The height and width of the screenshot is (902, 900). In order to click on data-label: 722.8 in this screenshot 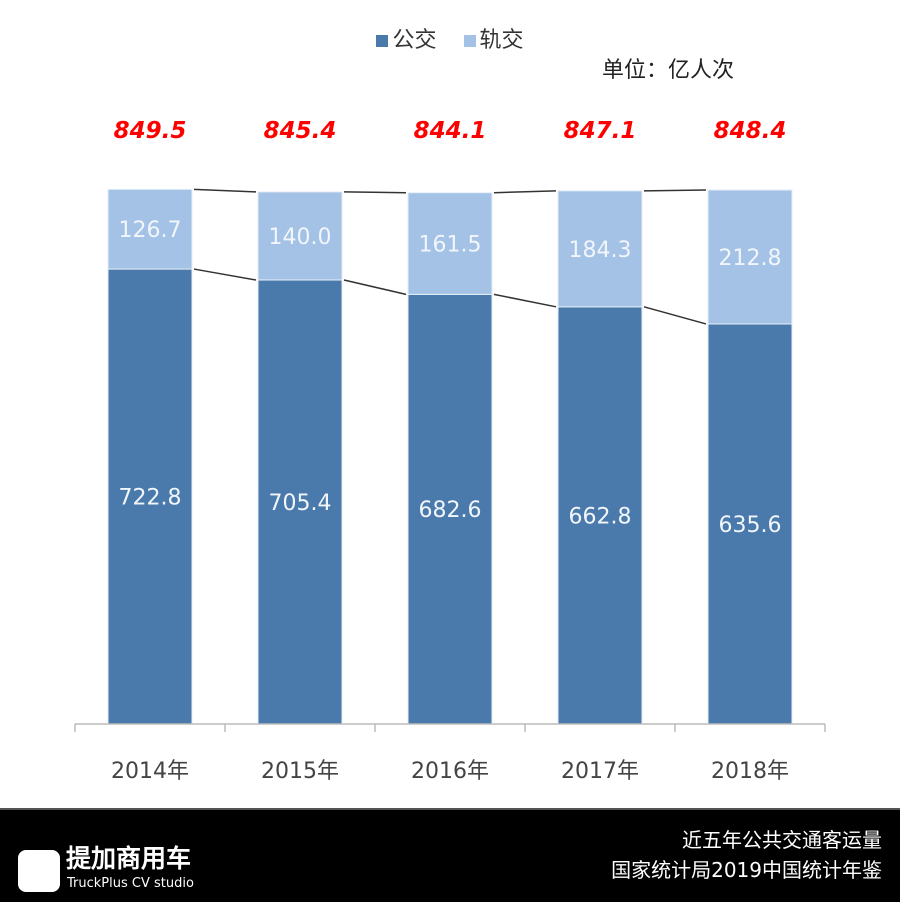, I will do `click(150, 498)`.